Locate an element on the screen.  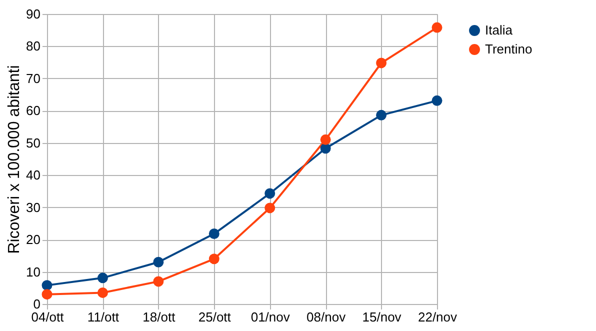
legend-label: Italia is located at coordinates (499, 30).